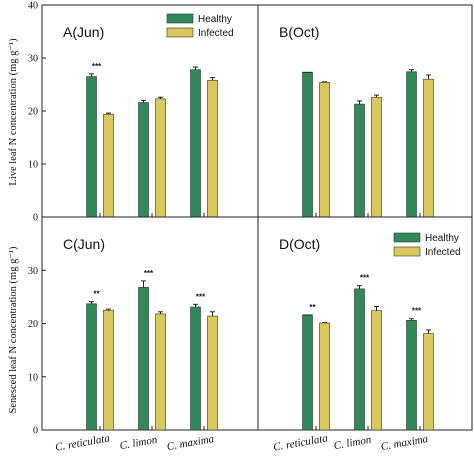 This screenshot has height=459, width=474. I want to click on panel-title: B(Oct), so click(299, 32).